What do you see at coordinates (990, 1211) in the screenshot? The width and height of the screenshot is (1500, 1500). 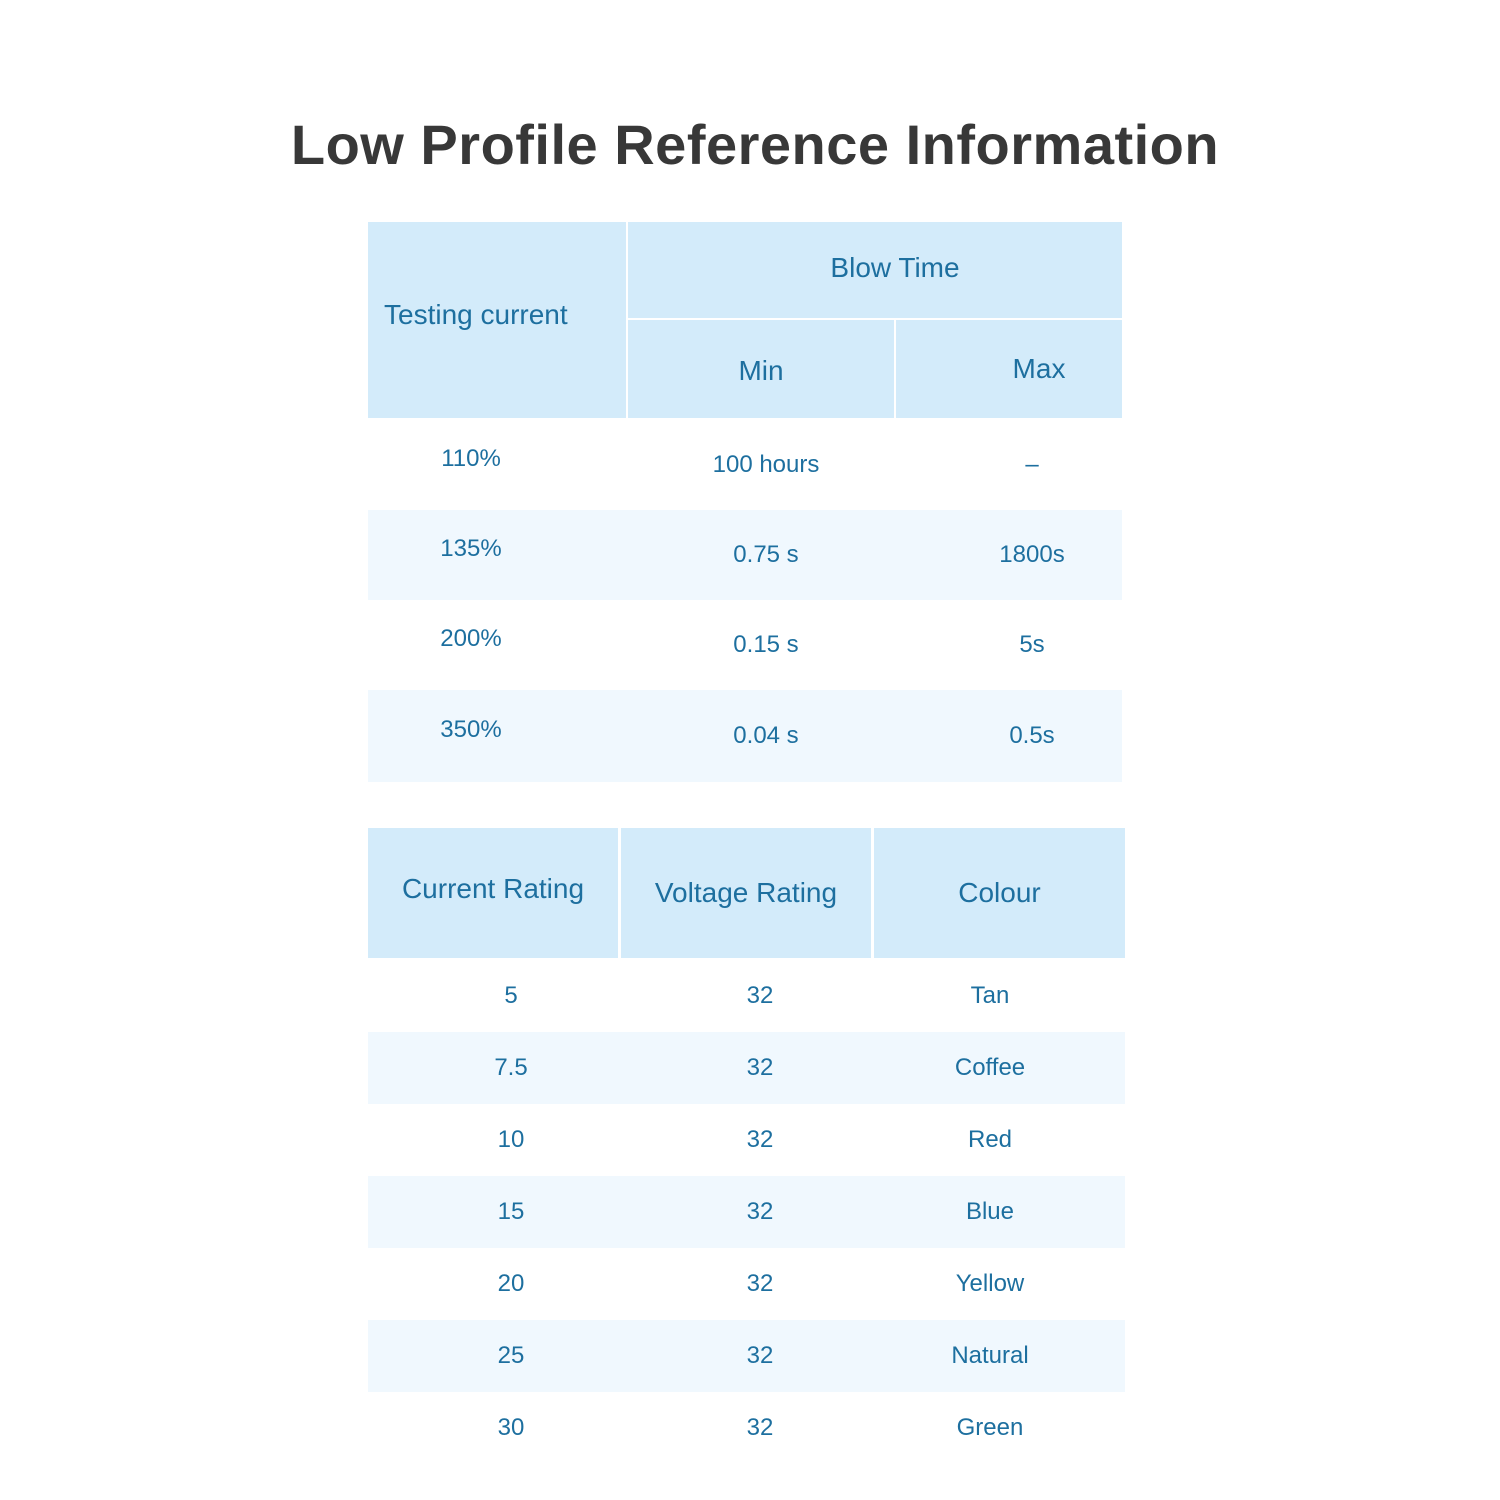 I see `cell-colour: Blue` at bounding box center [990, 1211].